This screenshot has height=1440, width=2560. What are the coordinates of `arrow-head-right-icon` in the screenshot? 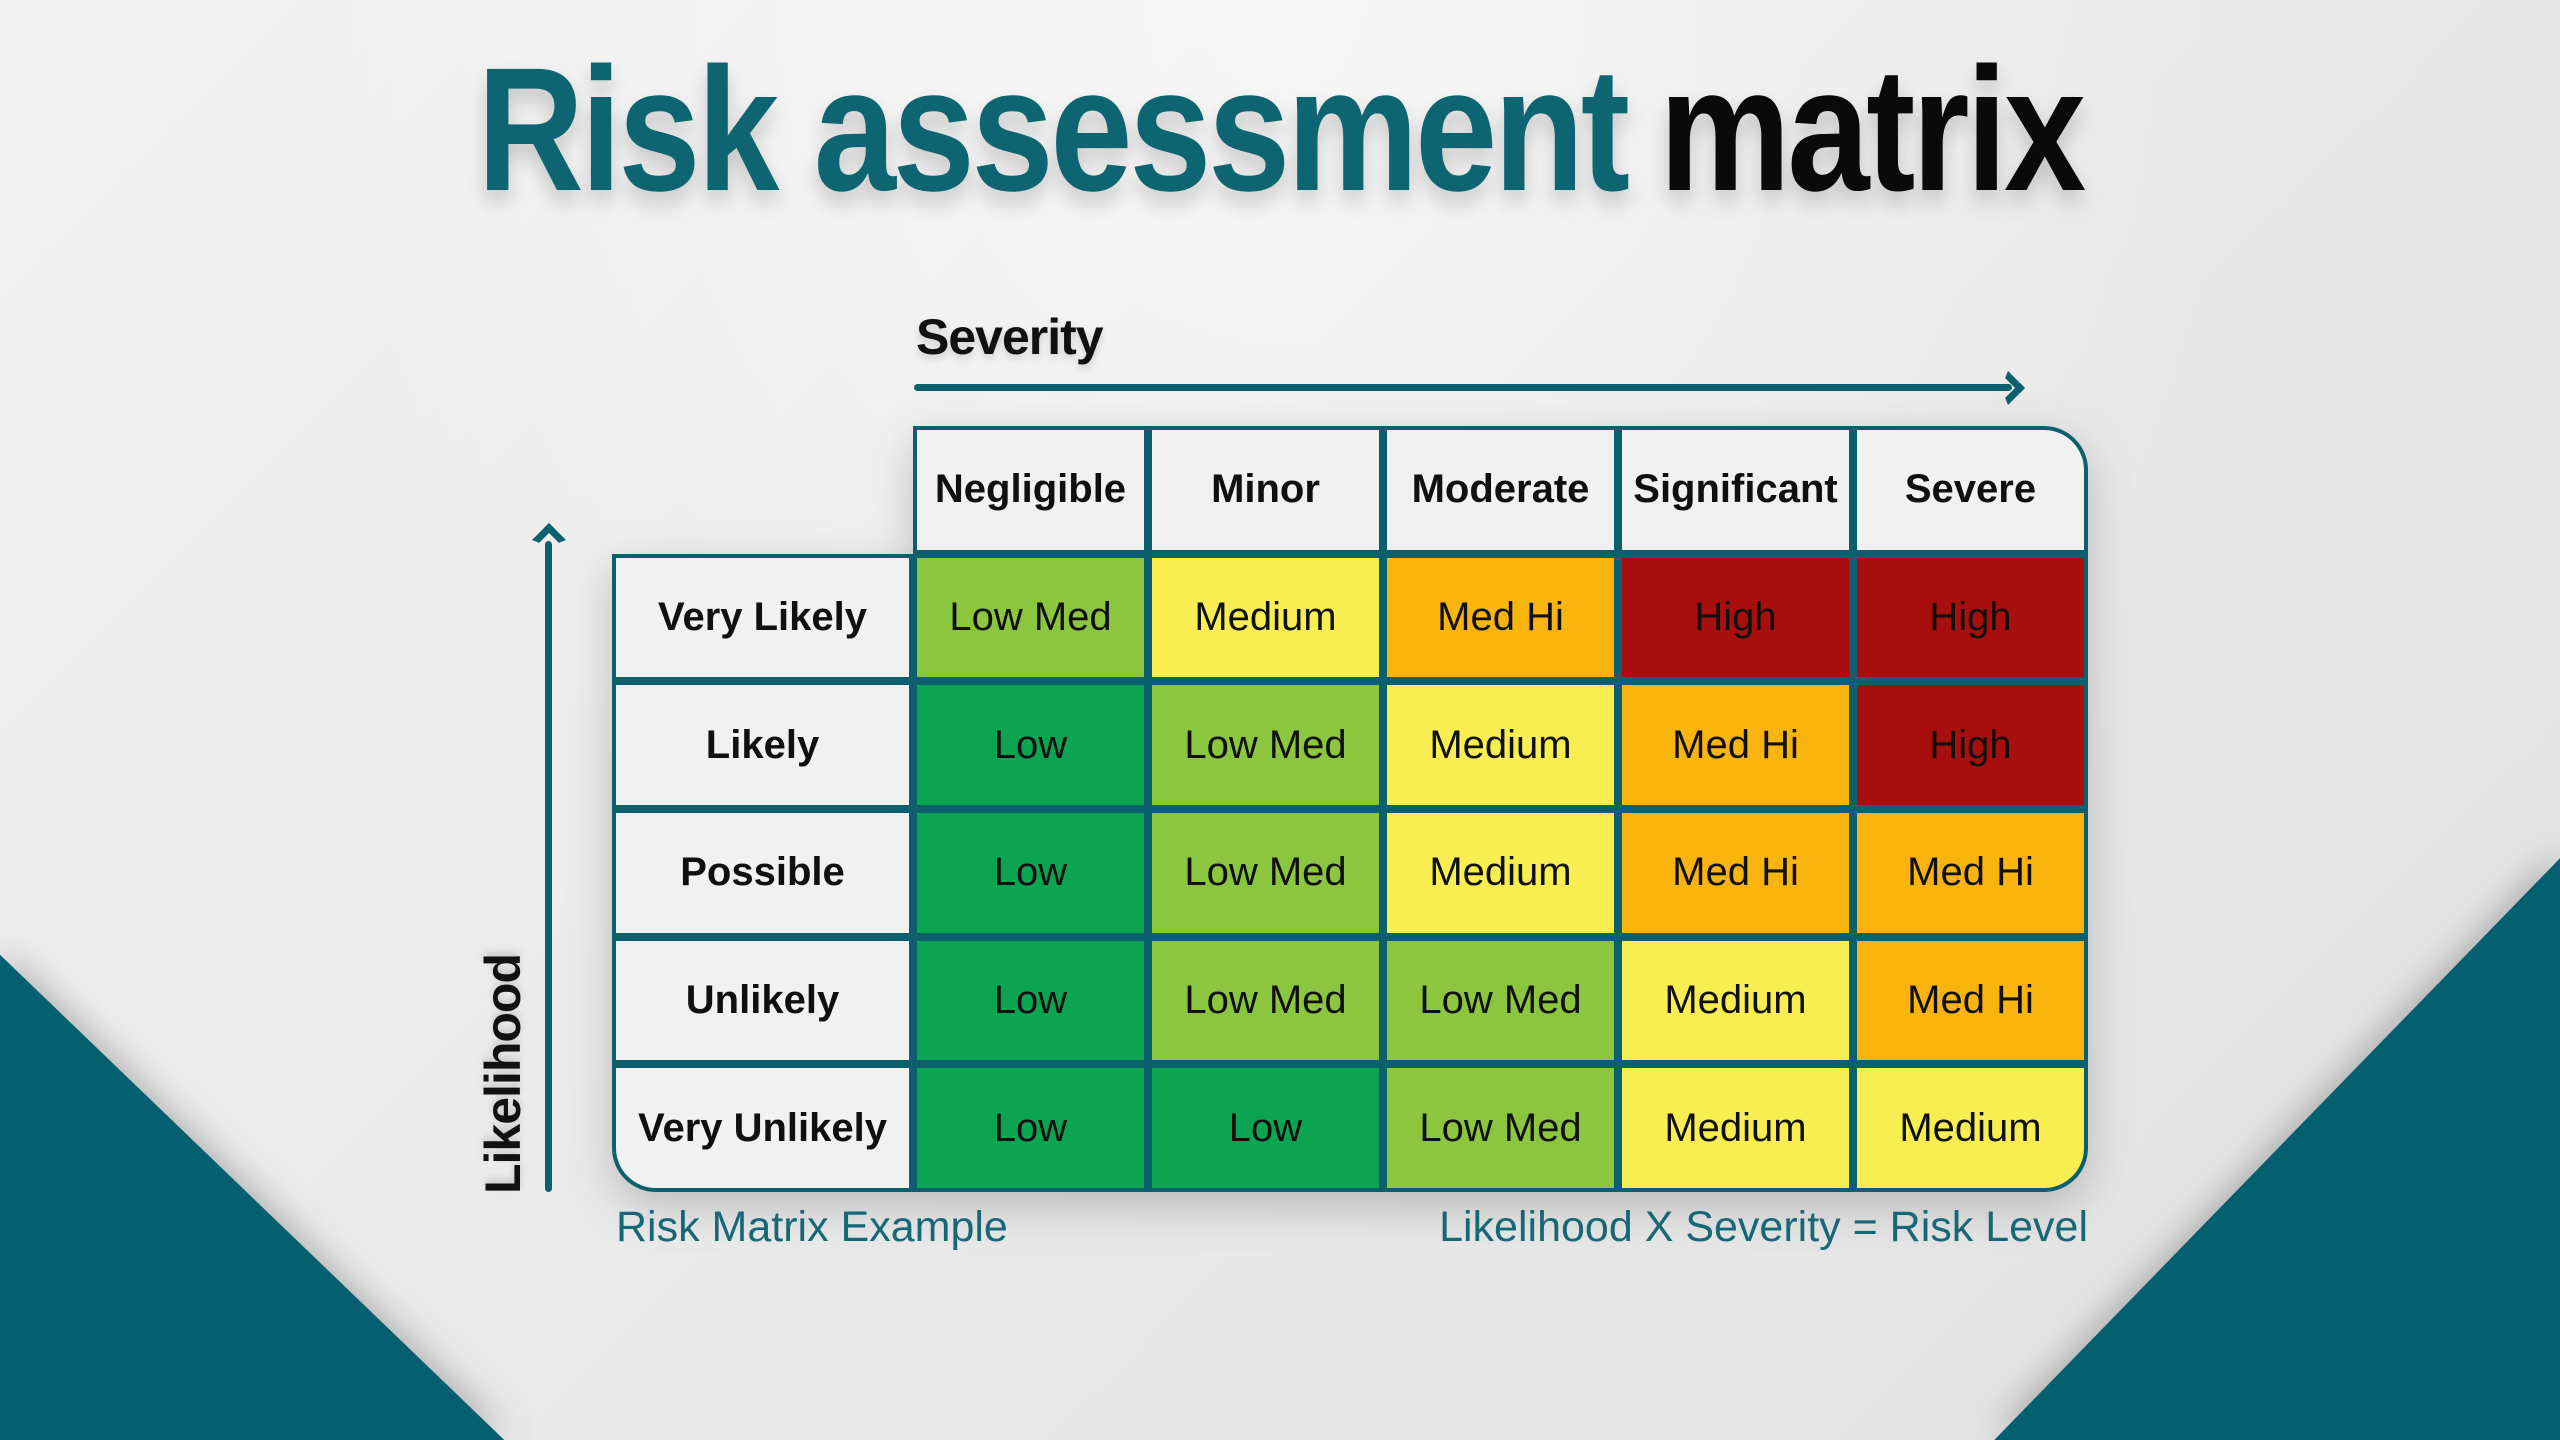 It's located at (2008, 388).